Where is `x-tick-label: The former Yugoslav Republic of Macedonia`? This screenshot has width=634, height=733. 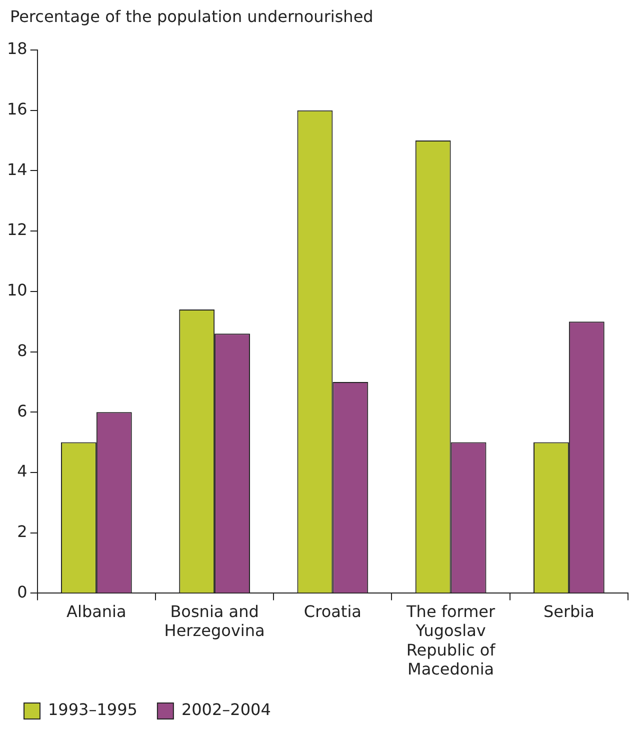
x-tick-label: The former Yugoslav Republic of Macedonia is located at coordinates (451, 640).